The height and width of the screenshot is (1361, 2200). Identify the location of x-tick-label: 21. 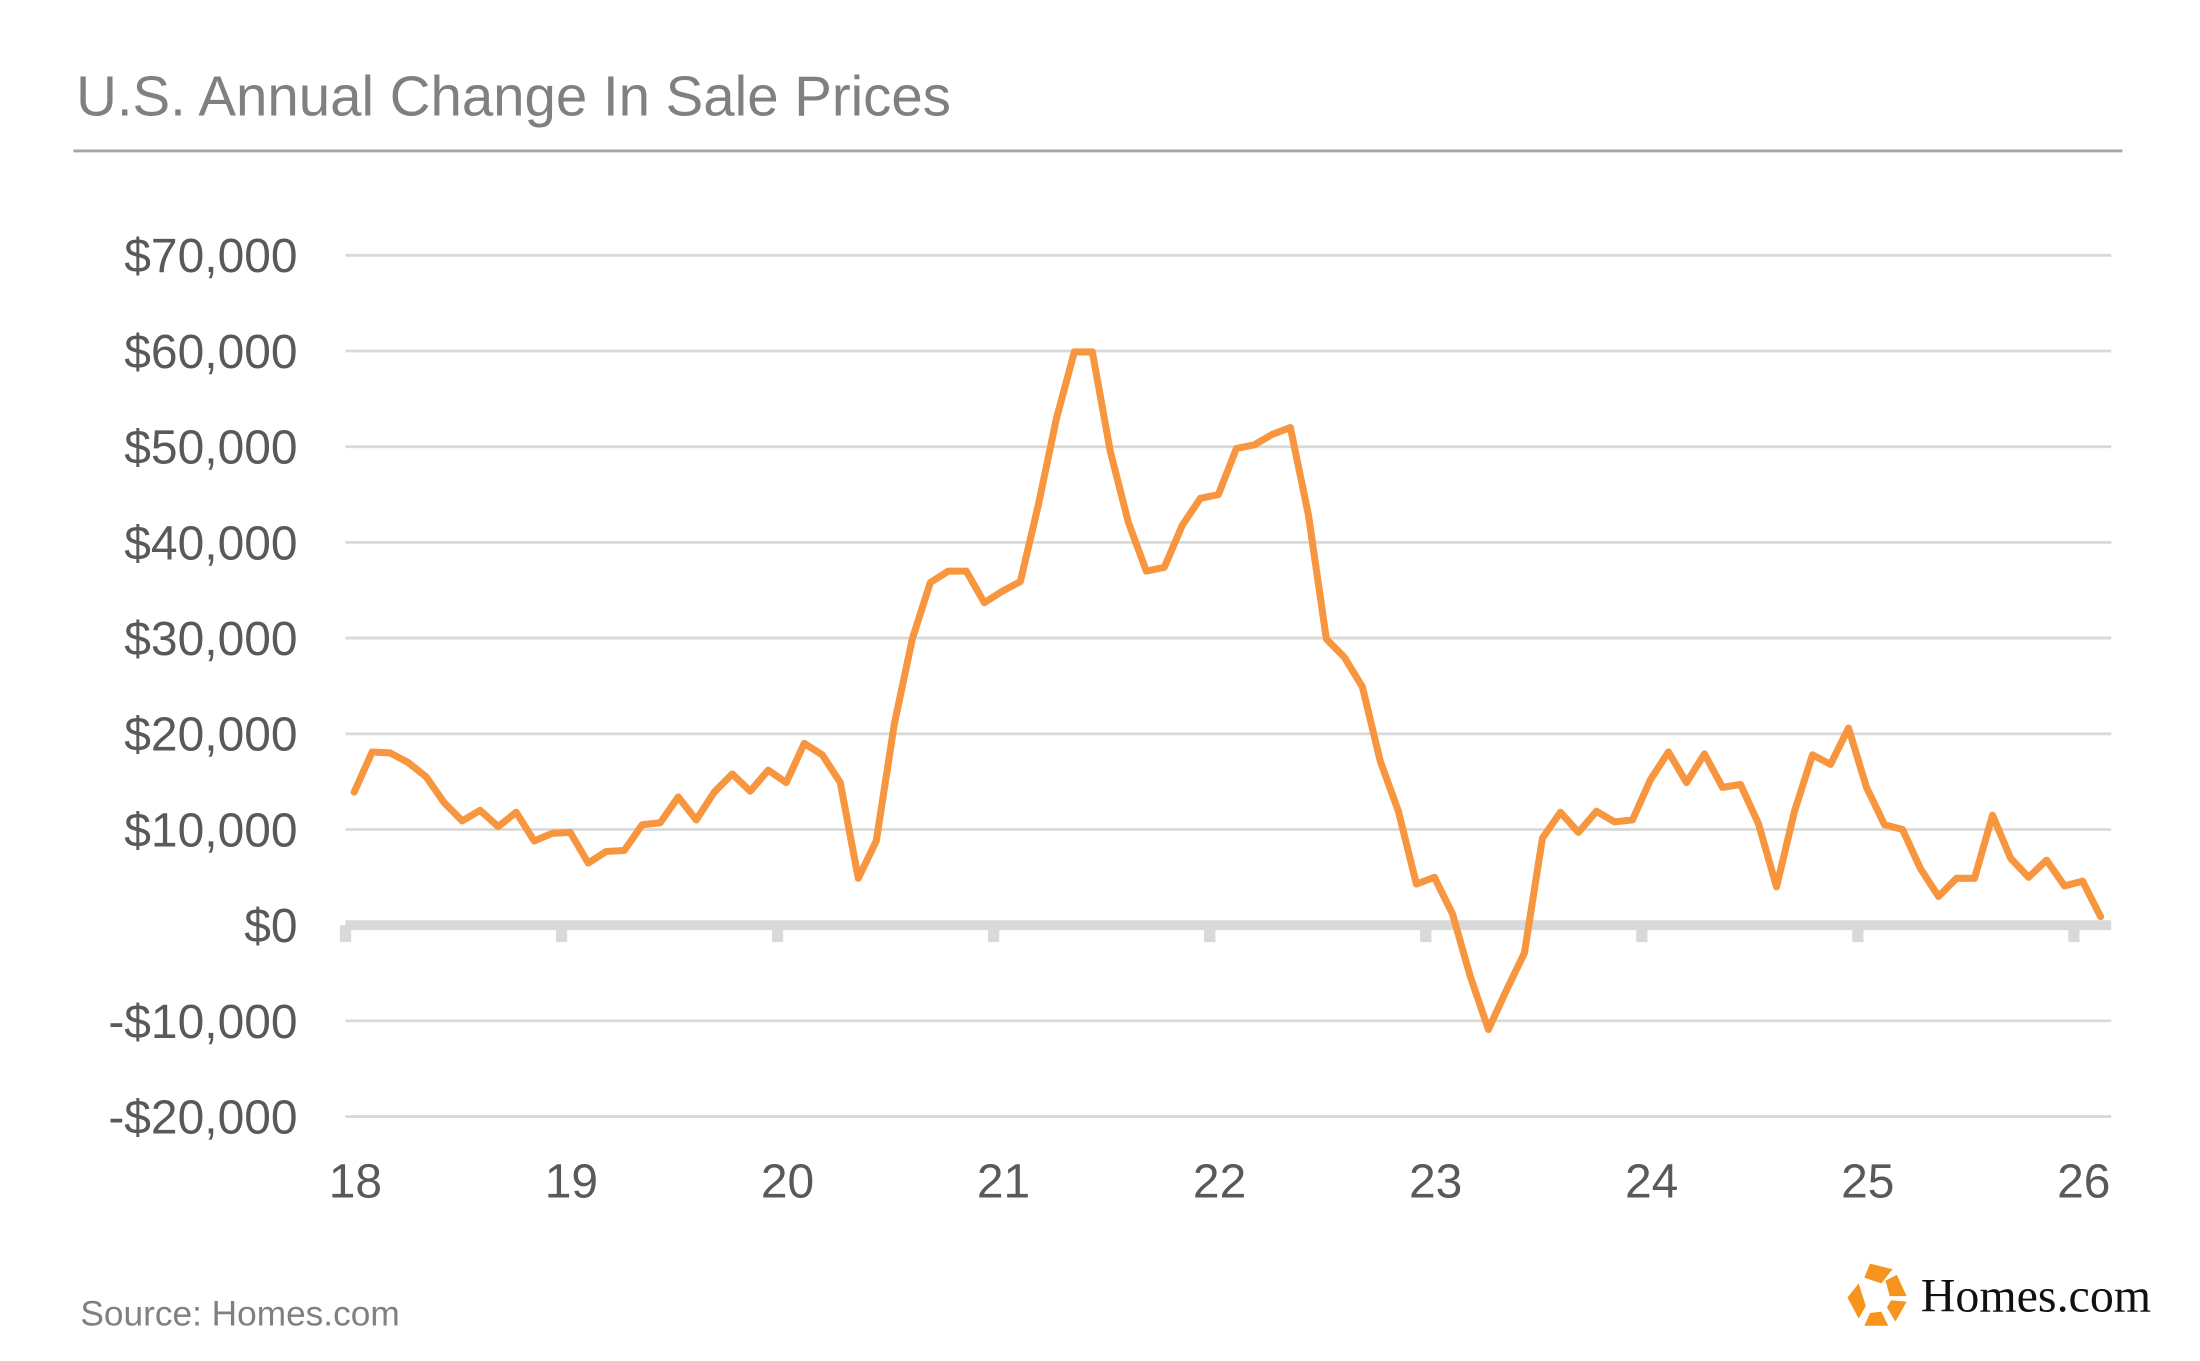
(1003, 1181).